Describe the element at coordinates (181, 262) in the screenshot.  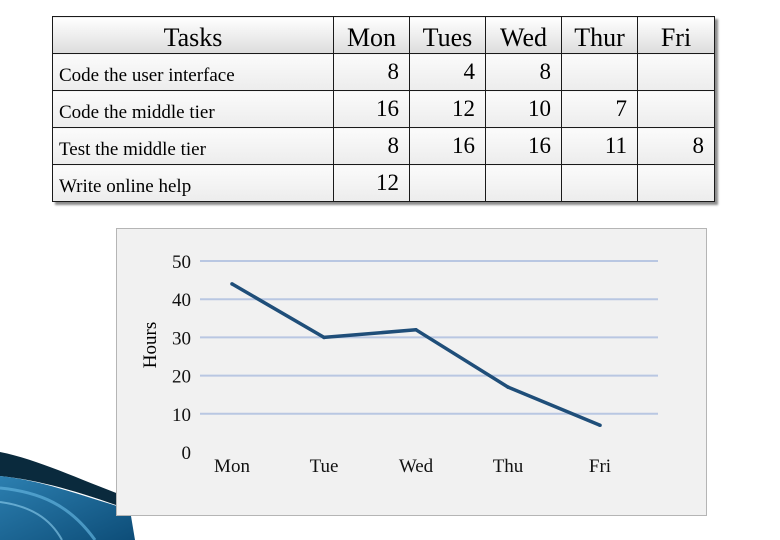
I see `y-tick-label: 50` at that location.